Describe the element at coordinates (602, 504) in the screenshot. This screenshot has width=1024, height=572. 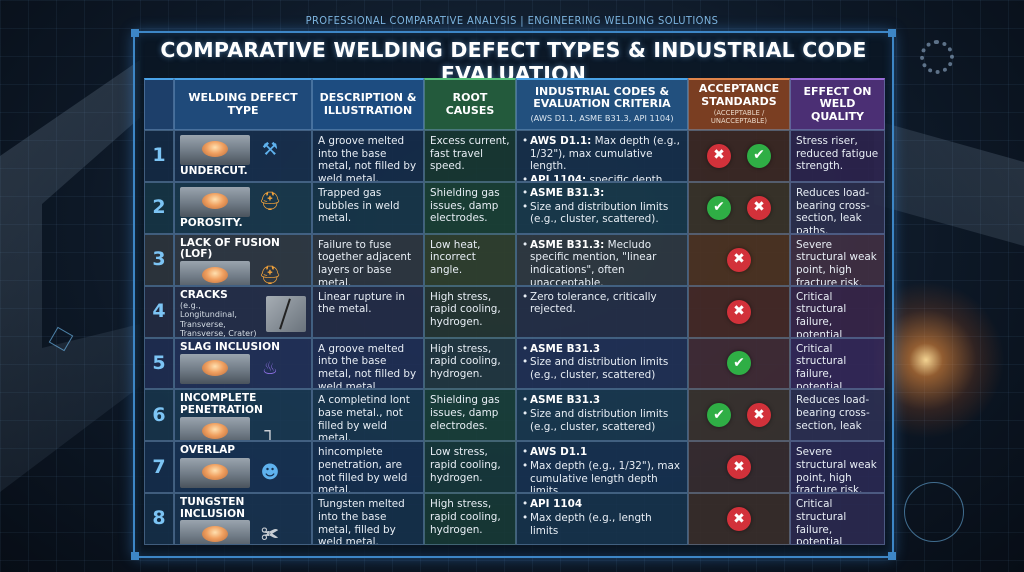
I see `code-item: API 1104` at that location.